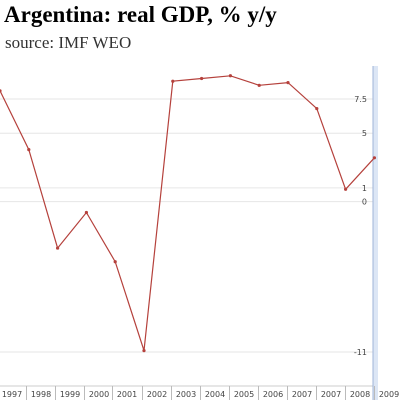 The height and width of the screenshot is (400, 400). Describe the element at coordinates (244, 394) in the screenshot. I see `x-tick-label-8: 2005` at that location.